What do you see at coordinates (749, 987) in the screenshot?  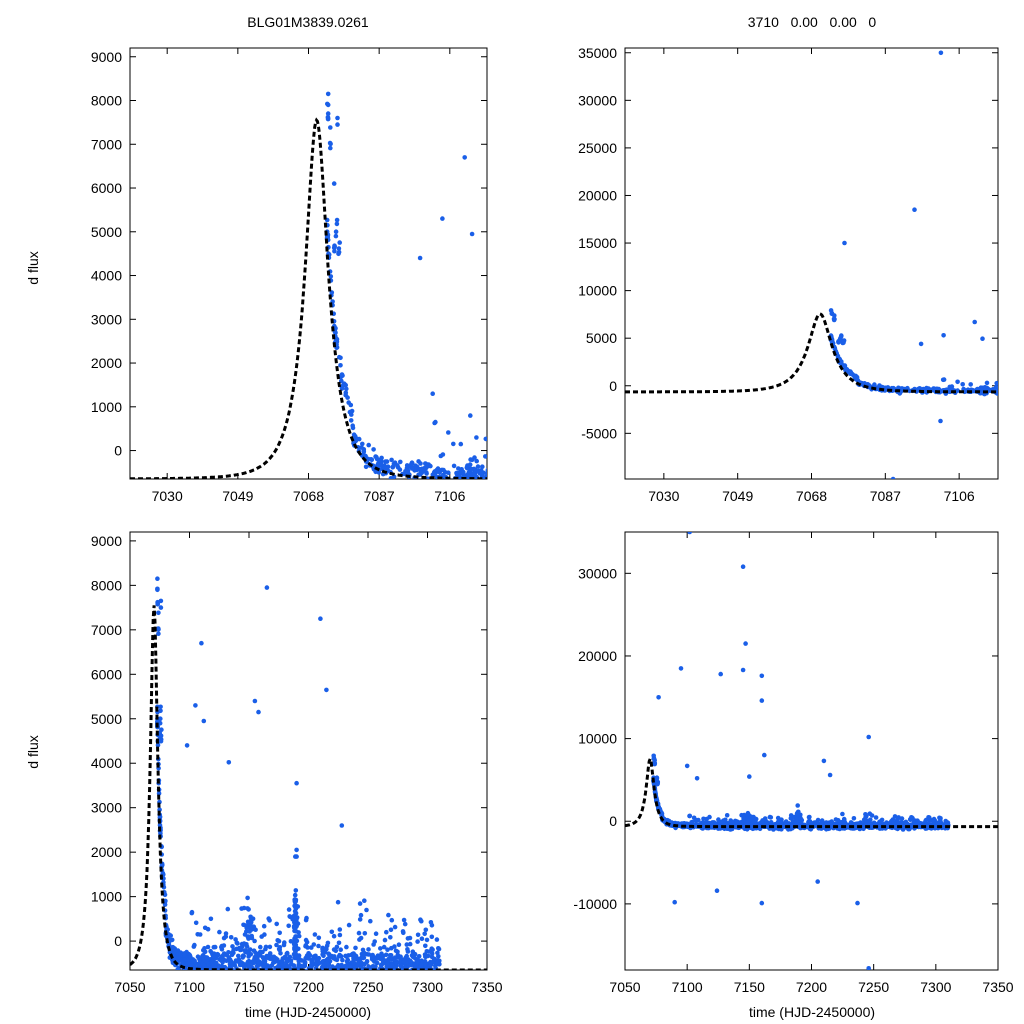 I see `x-tick-label: 7150` at bounding box center [749, 987].